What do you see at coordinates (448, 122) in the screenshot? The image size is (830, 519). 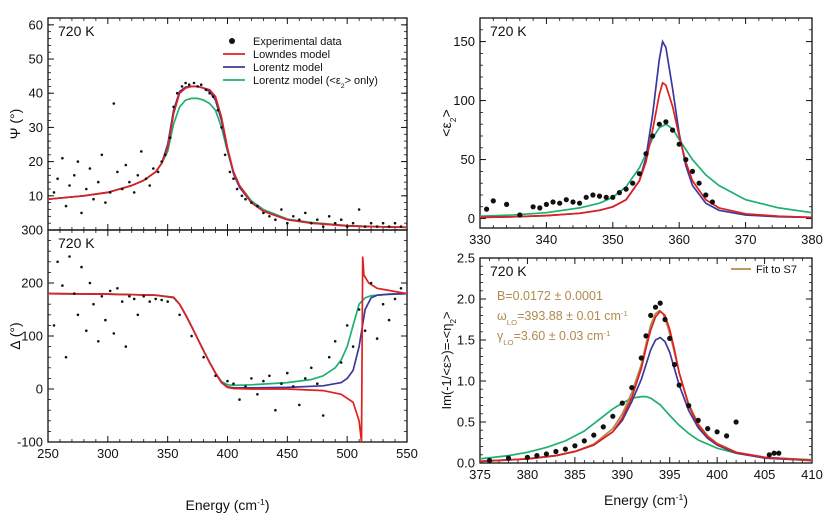 I see `y-axis-label: <ε2>` at bounding box center [448, 122].